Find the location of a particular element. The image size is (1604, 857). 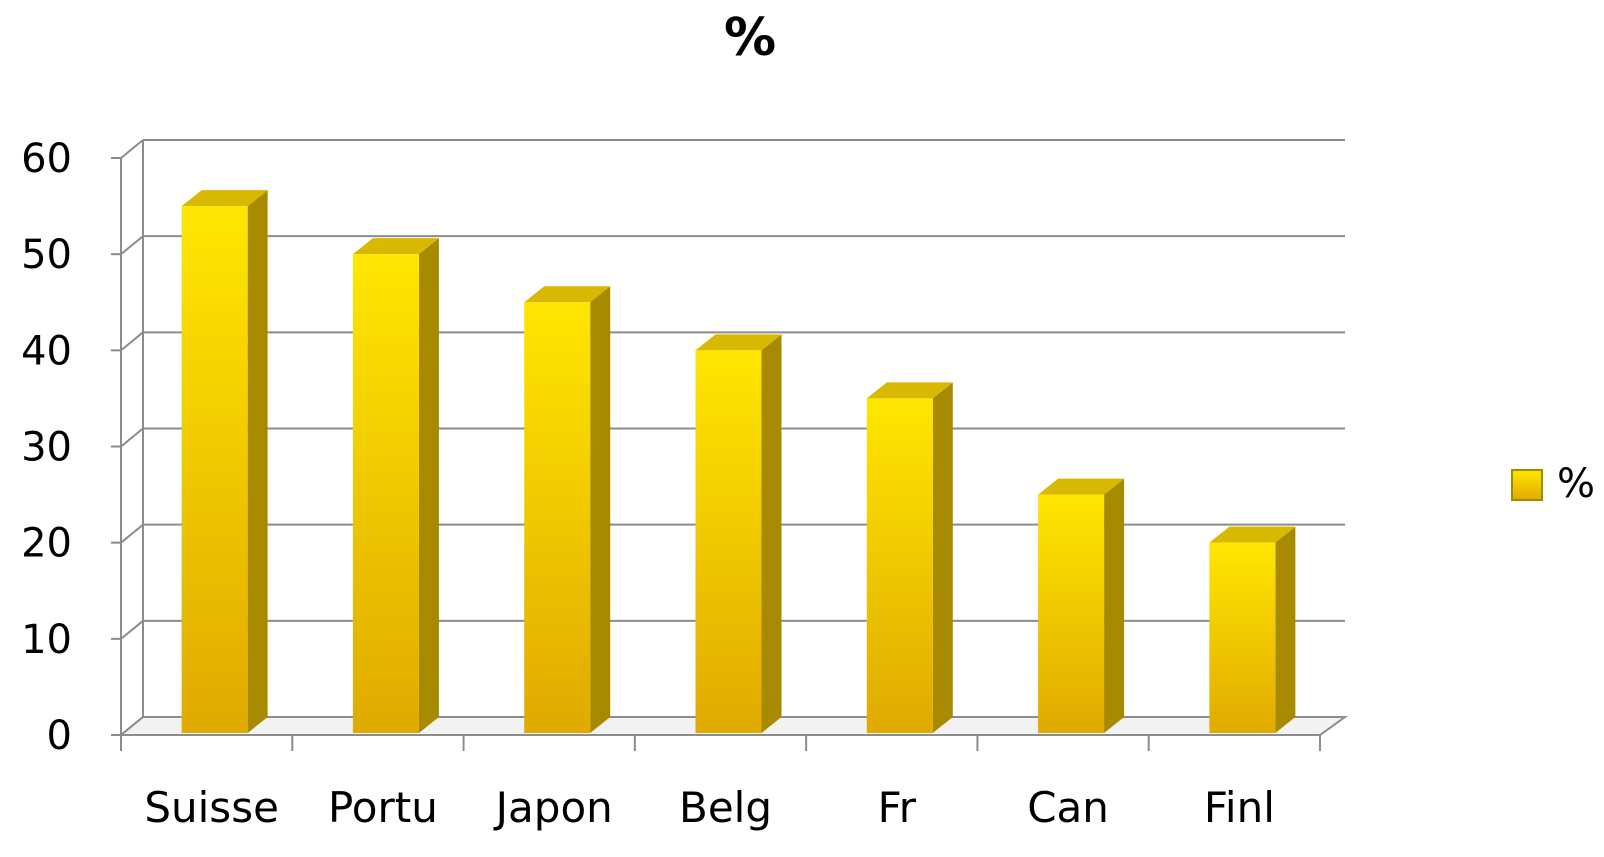

x-tick-label: Finl is located at coordinates (1239, 807).